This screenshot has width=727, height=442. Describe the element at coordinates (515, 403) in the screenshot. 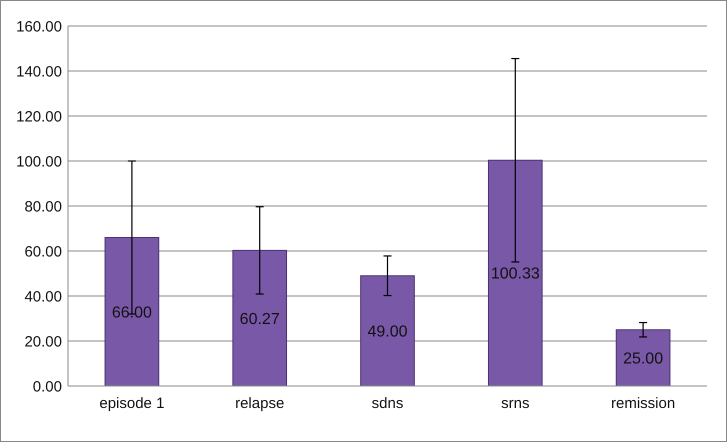

I see `x-tick-label: srns` at that location.